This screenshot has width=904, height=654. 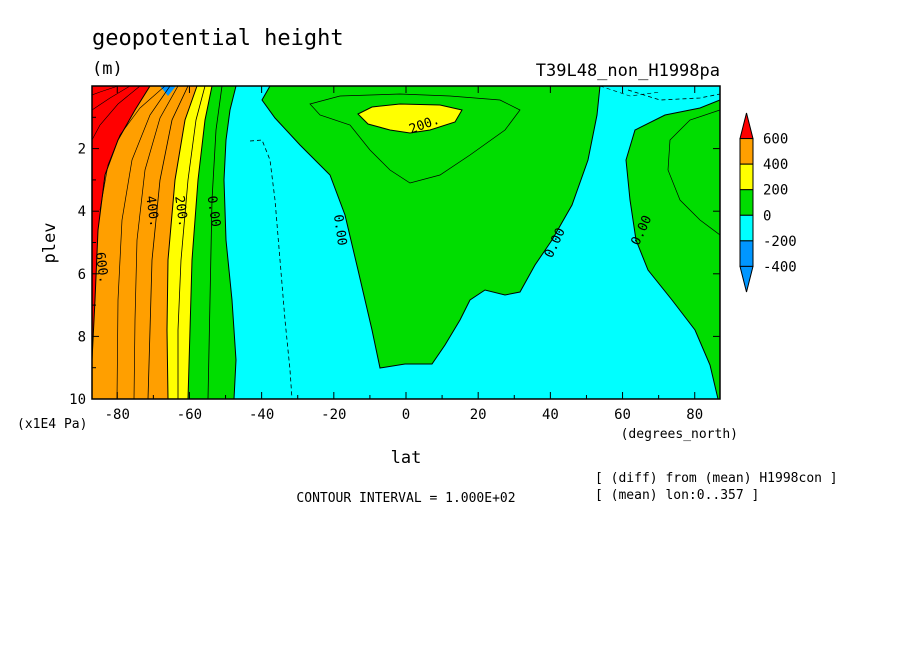 I want to click on x-tick-label: 80, so click(x=694, y=415).